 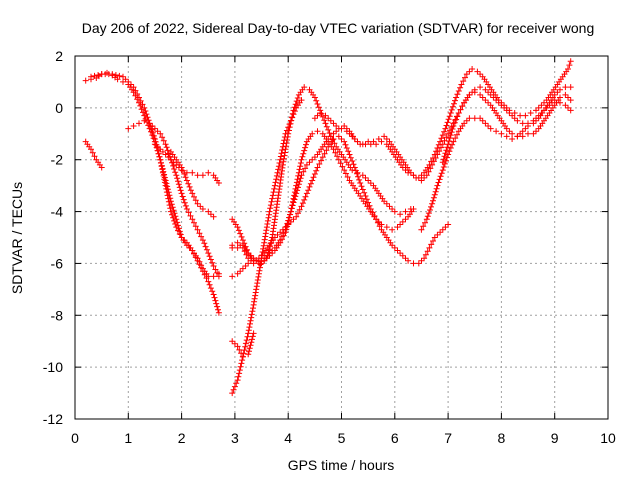 What do you see at coordinates (502, 438) in the screenshot?
I see `x-tick-label: 8` at bounding box center [502, 438].